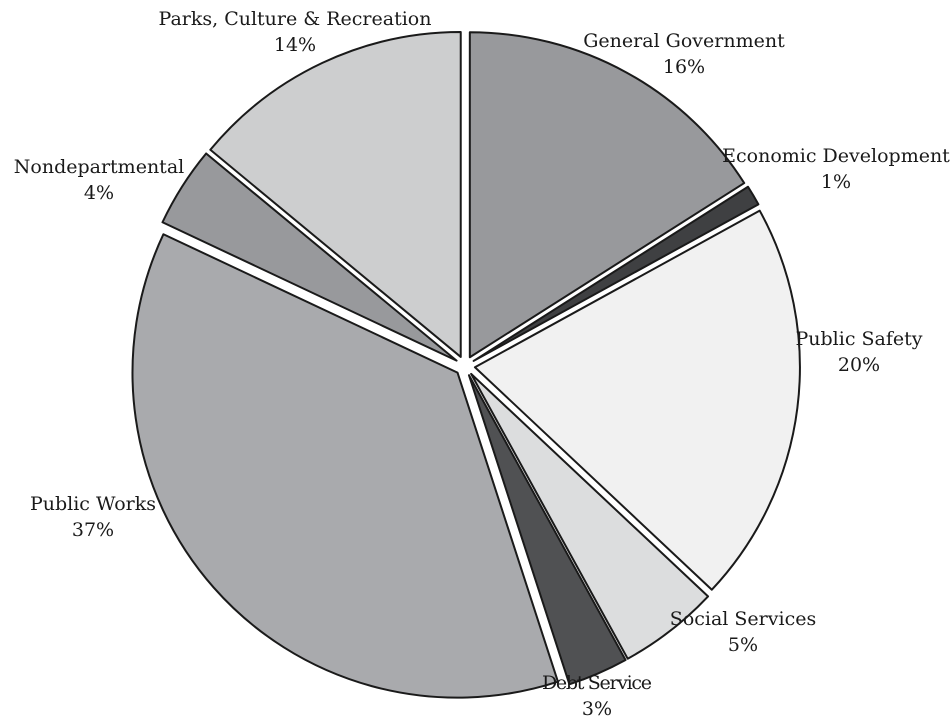  What do you see at coordinates (616, 273) in the screenshot?
I see `pie-slice-economic-development` at bounding box center [616, 273].